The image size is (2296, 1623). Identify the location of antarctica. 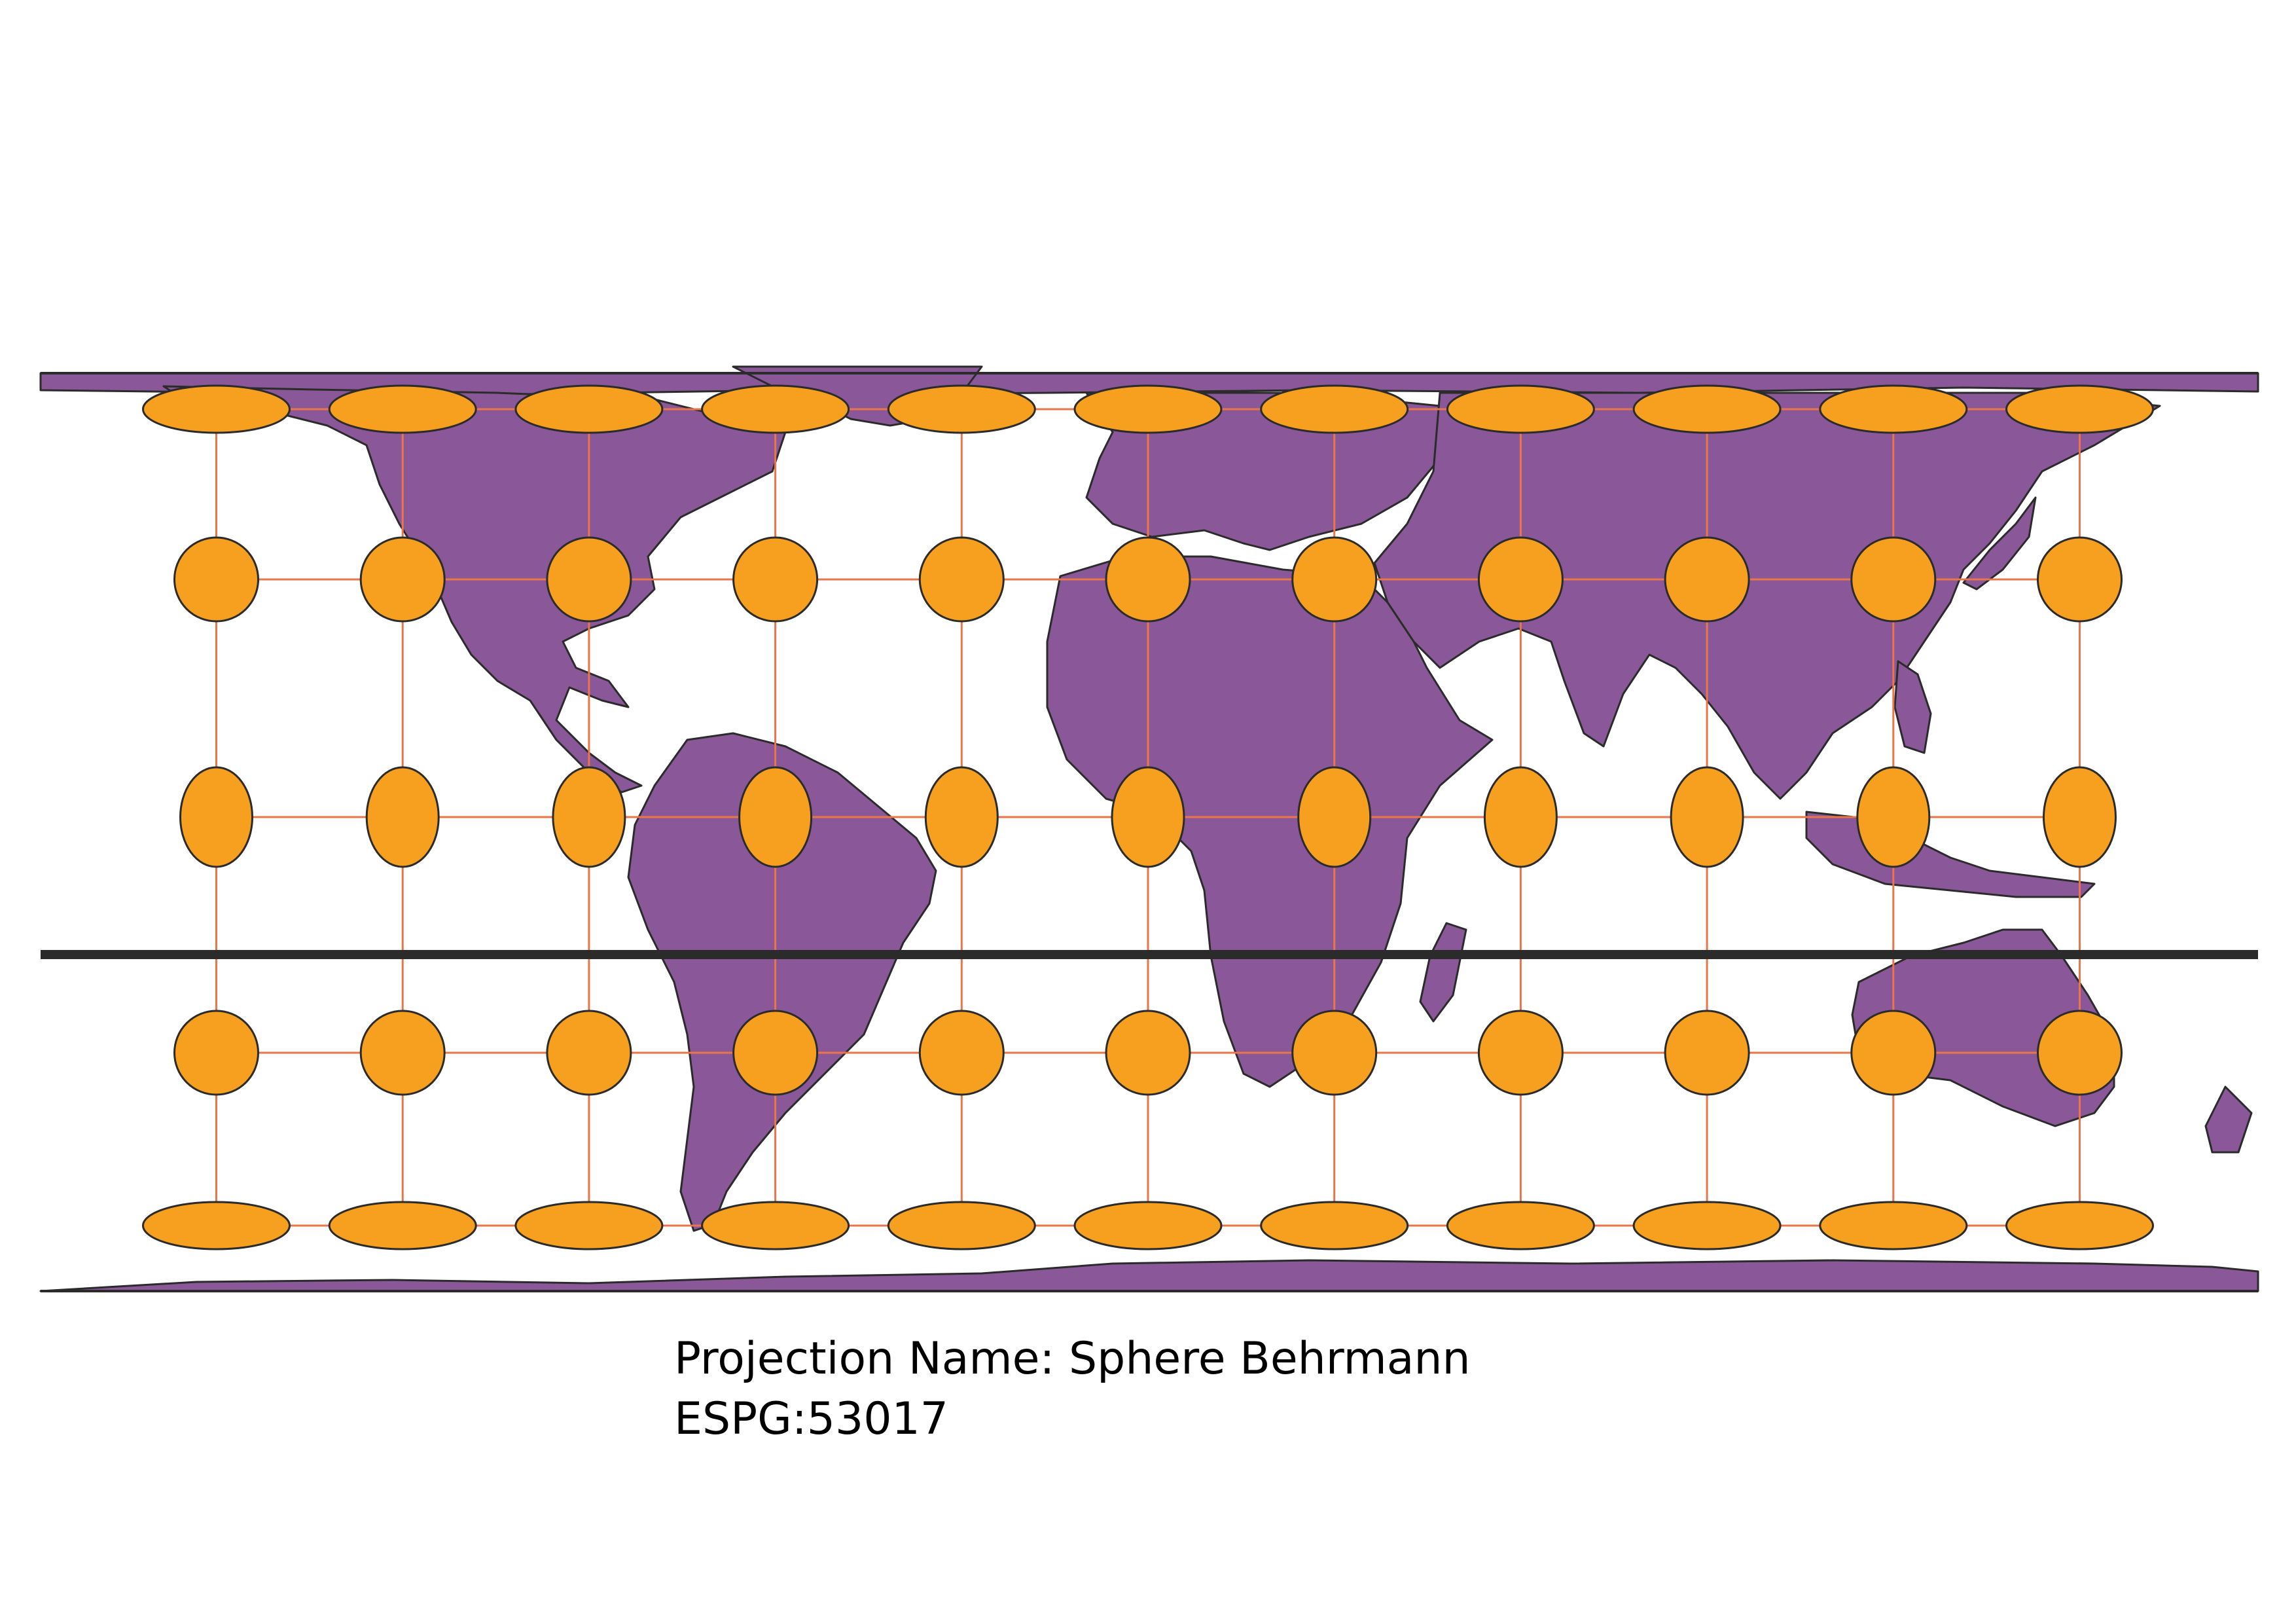
(1149, 1275).